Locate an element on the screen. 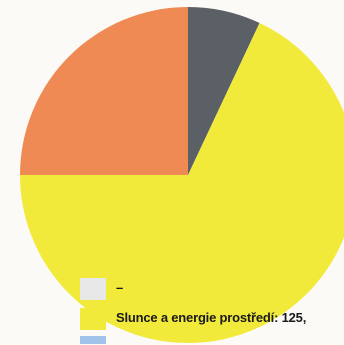 The image size is (344, 345). legend-label: – is located at coordinates (120, 287).